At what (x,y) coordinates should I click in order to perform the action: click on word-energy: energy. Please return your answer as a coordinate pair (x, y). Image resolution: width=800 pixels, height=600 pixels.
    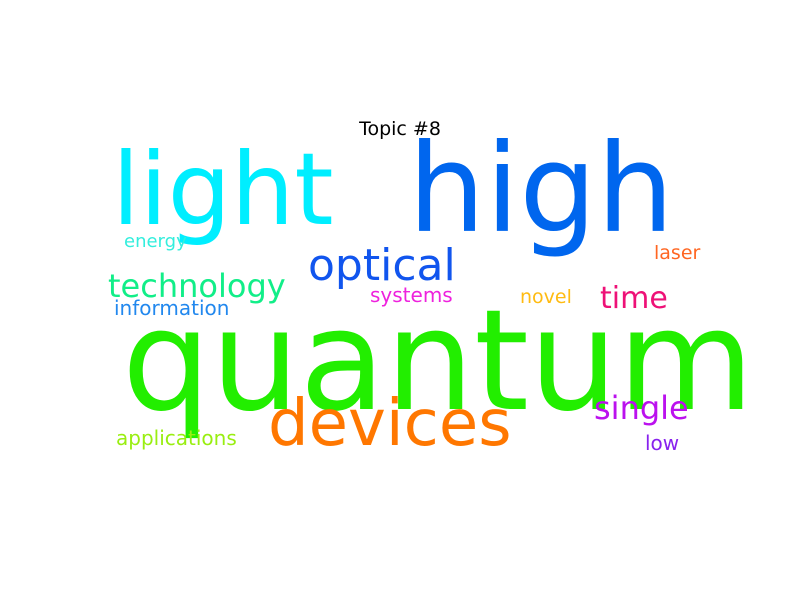
    Looking at the image, I should click on (155, 241).